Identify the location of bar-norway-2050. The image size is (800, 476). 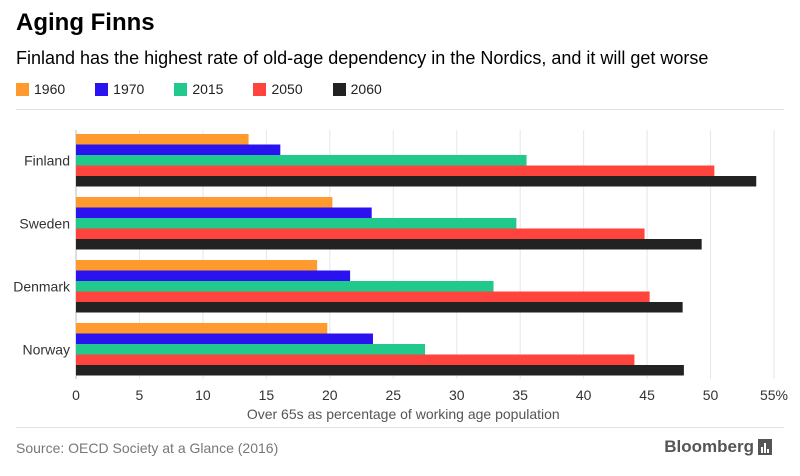
(355, 359).